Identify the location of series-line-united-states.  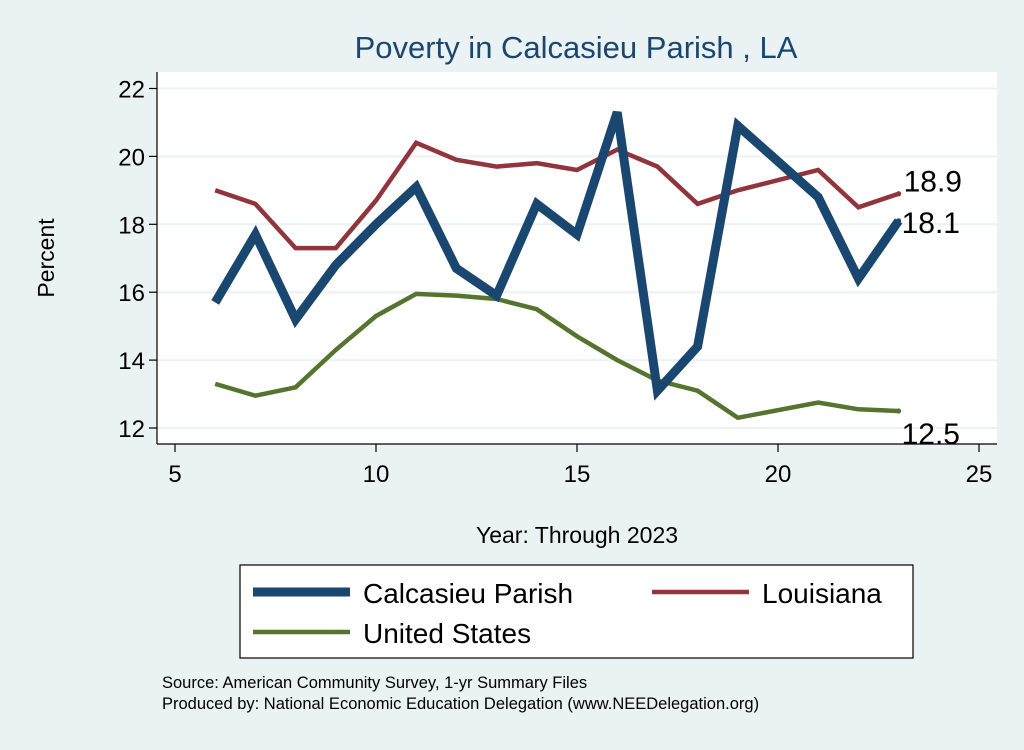
(556, 356).